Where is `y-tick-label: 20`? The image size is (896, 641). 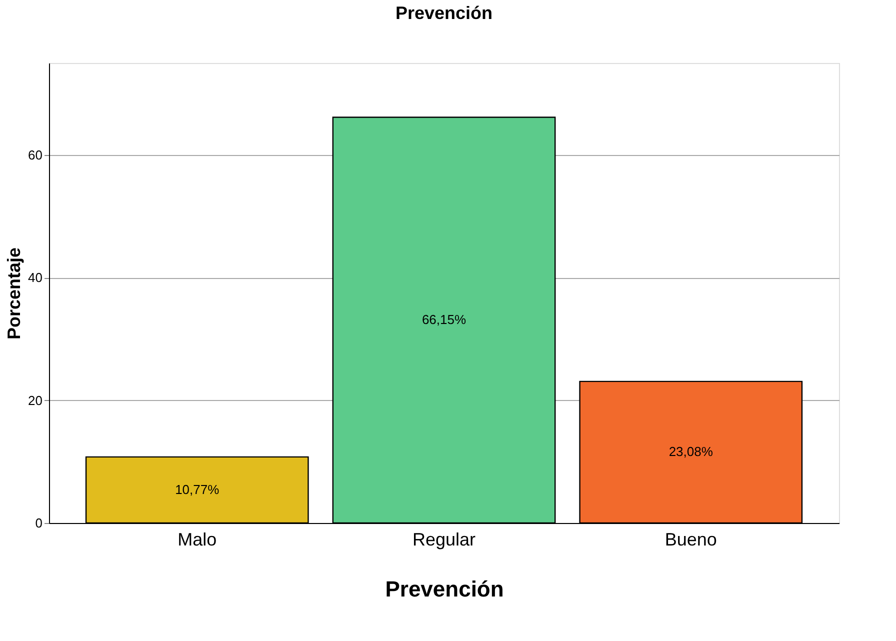 y-tick-label: 20 is located at coordinates (35, 400).